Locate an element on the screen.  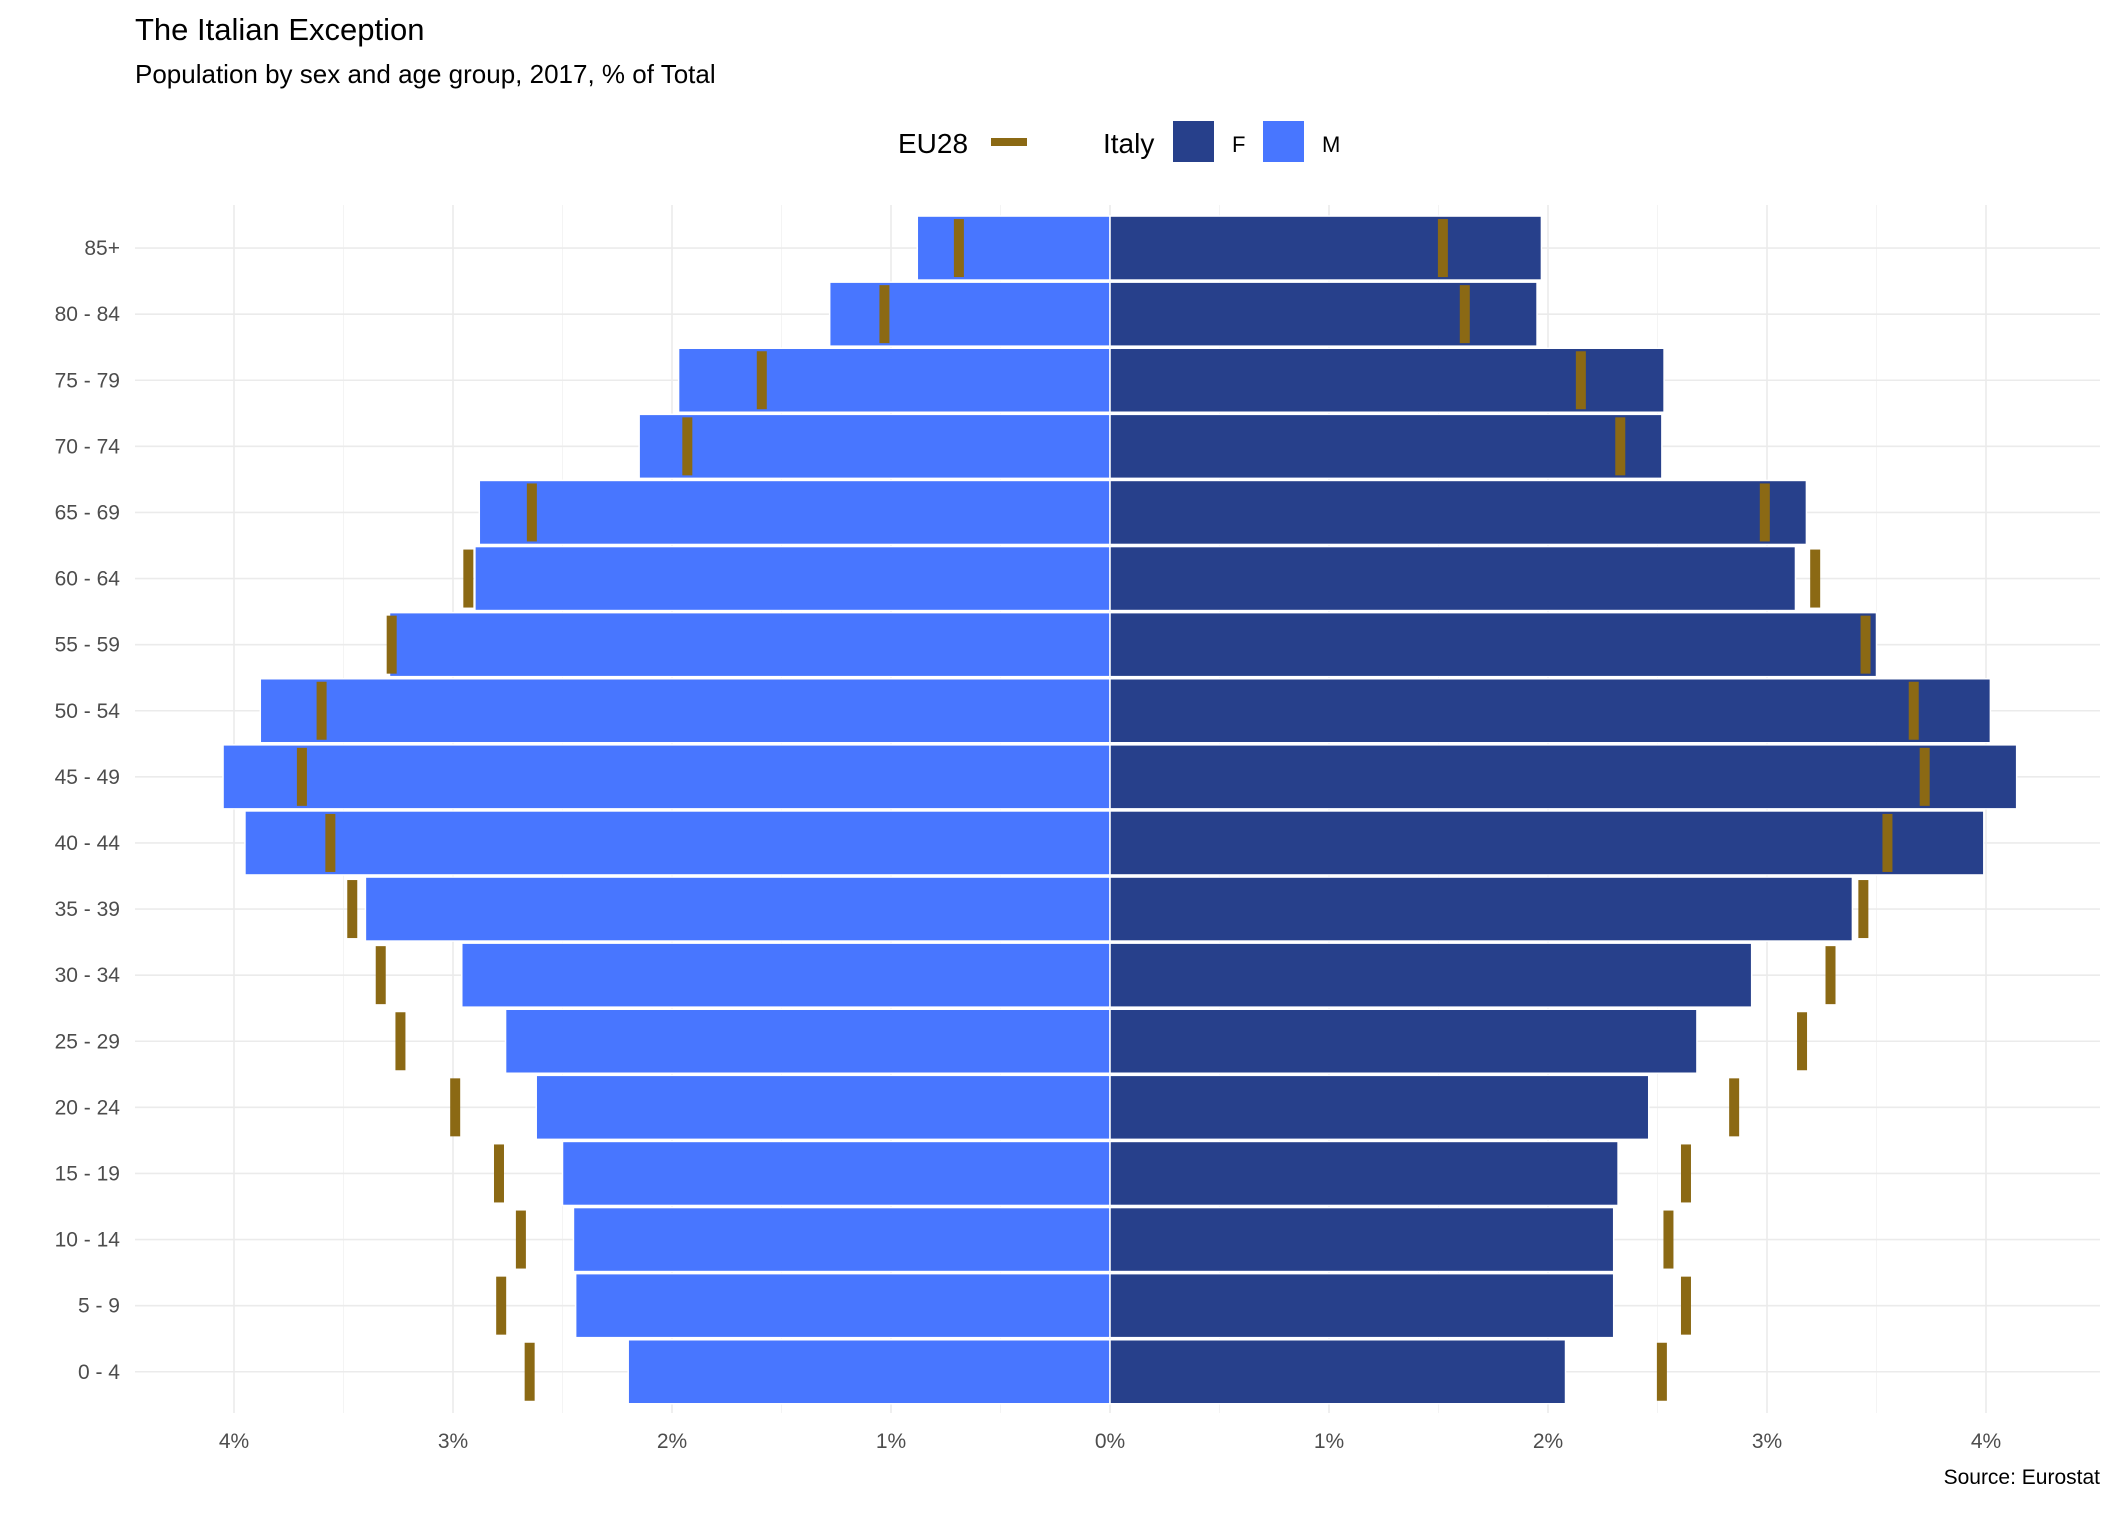
y-tick-label: 5 - 9 is located at coordinates (99, 1306).